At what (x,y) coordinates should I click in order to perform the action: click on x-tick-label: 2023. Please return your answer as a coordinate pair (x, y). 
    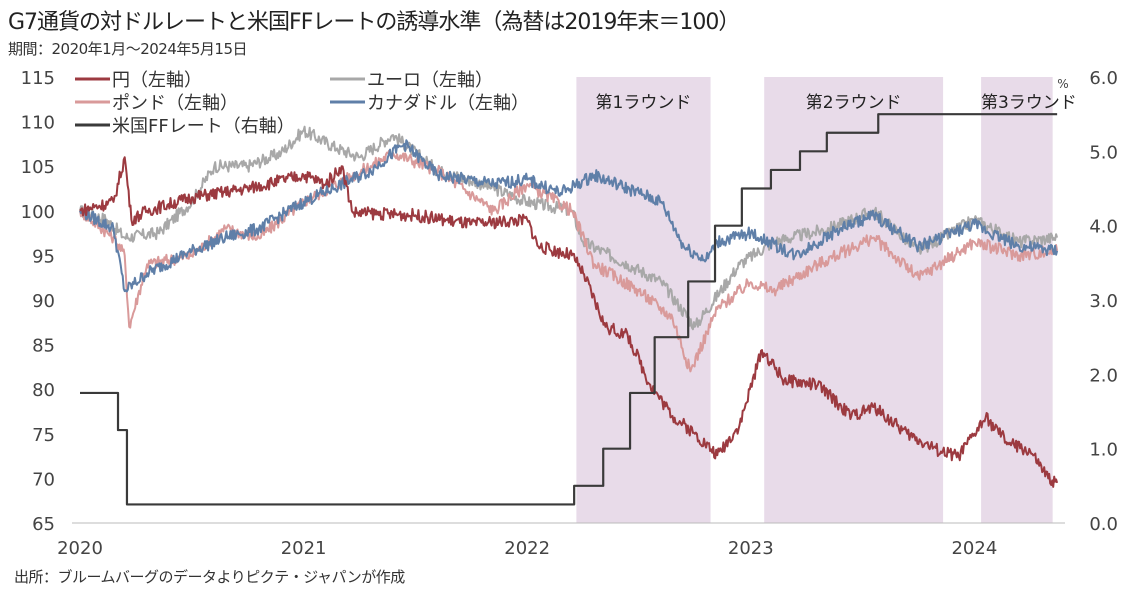
    Looking at the image, I should click on (751, 548).